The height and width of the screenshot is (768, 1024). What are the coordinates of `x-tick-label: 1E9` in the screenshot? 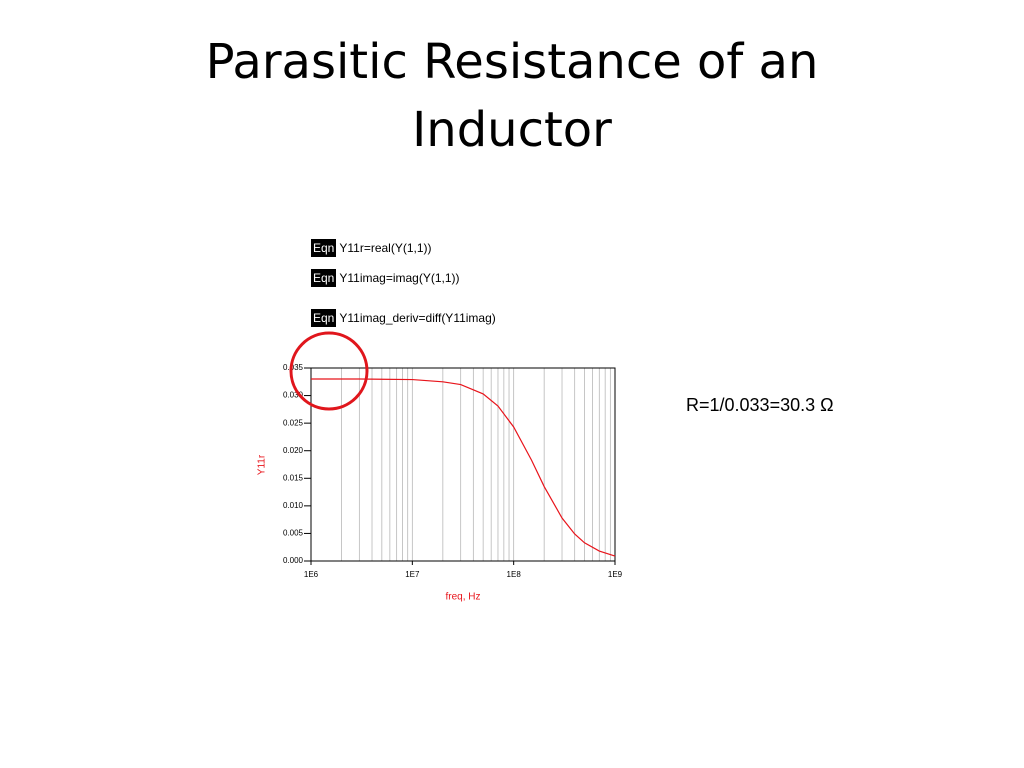 It's located at (615, 574).